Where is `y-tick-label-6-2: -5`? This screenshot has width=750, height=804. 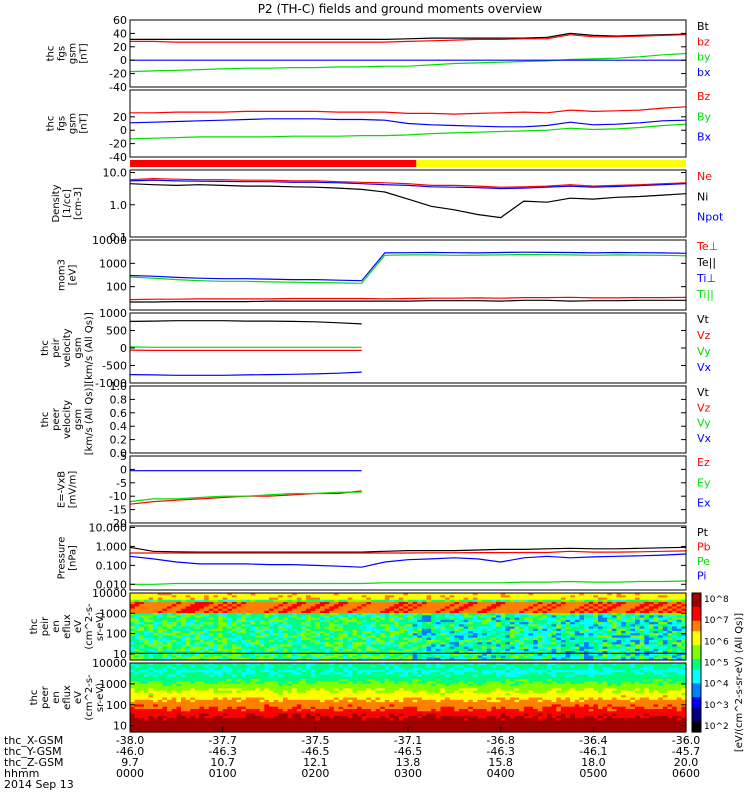
y-tick-label-6-2: -5 is located at coordinates (121, 483).